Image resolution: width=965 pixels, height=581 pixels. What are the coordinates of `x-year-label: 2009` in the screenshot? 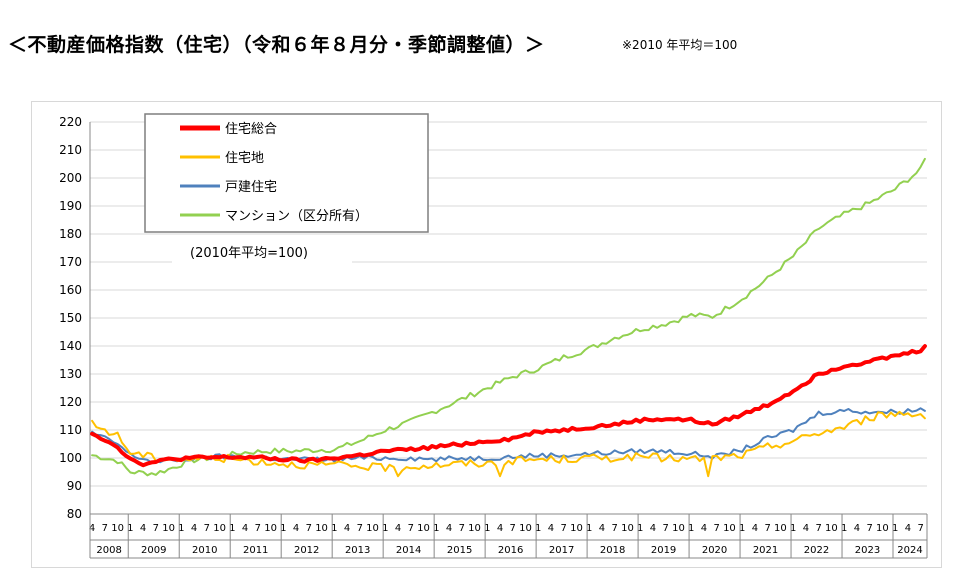 It's located at (153, 550).